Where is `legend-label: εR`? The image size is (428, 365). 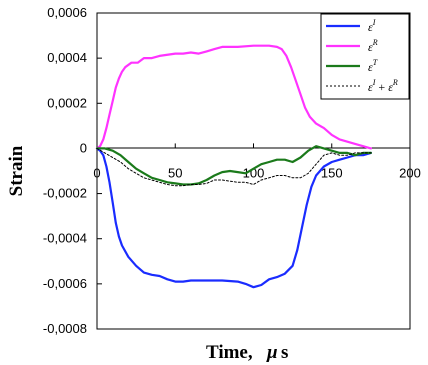
legend-label: εR is located at coordinates (373, 46).